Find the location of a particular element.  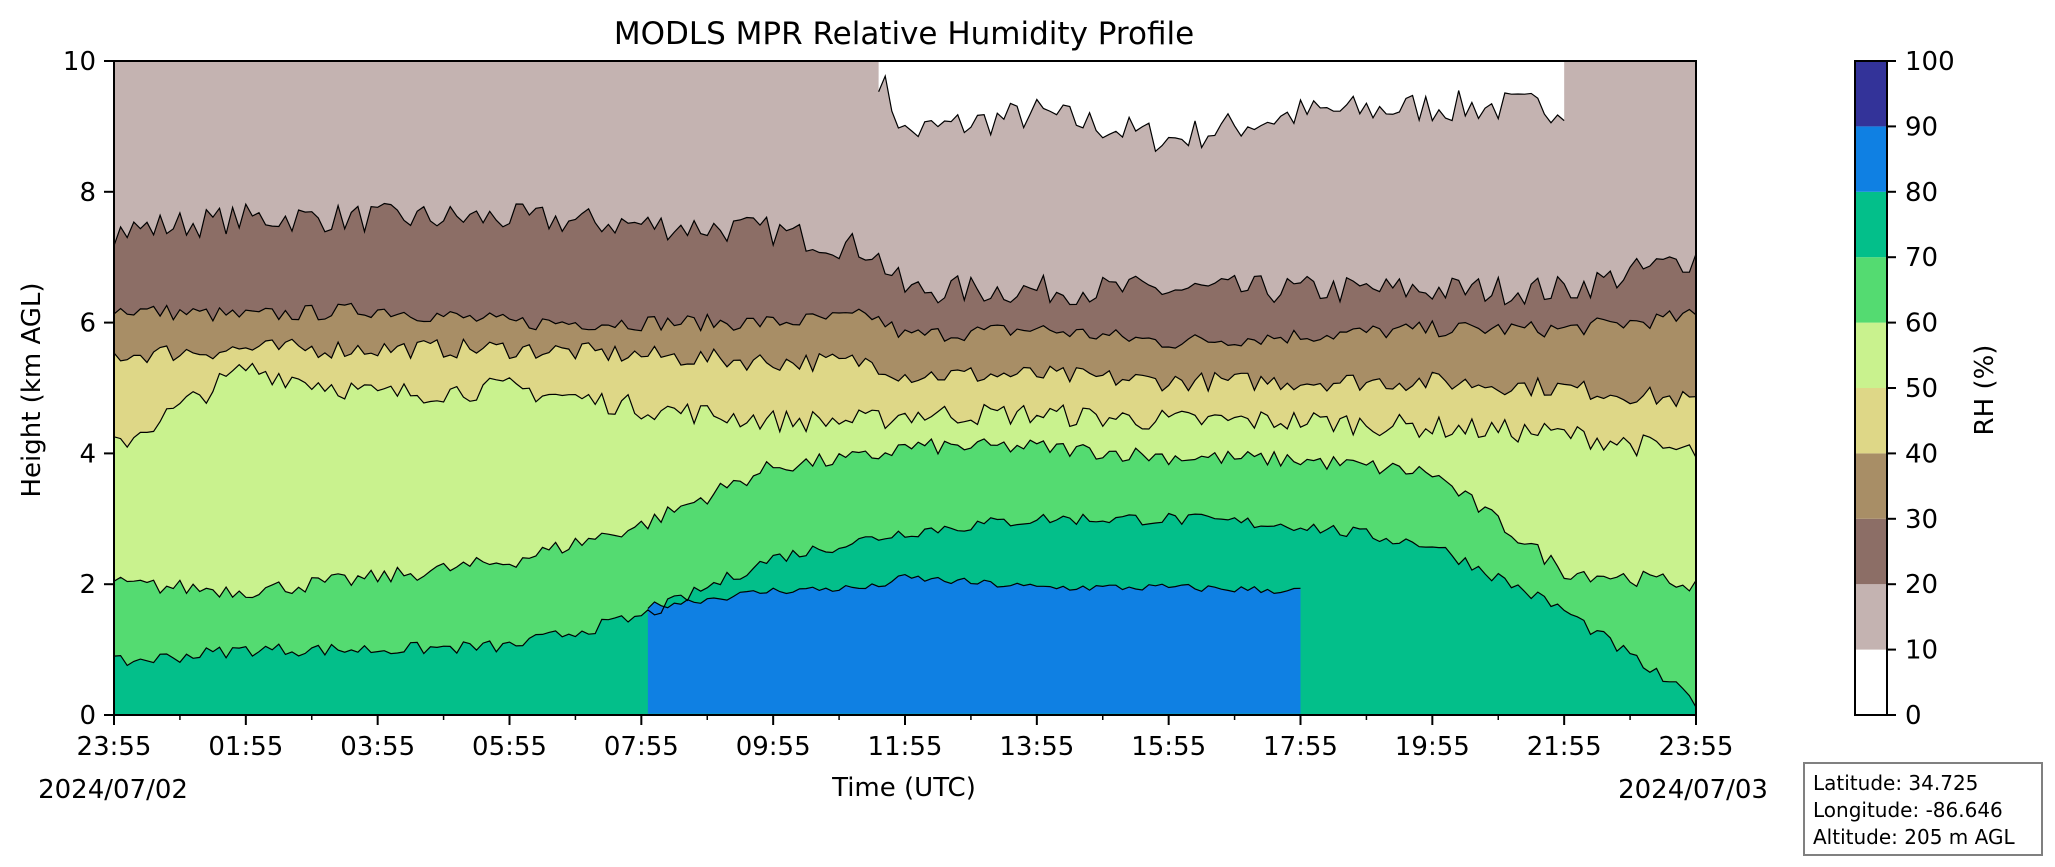

x-tick-label: 07:55 is located at coordinates (641, 747).